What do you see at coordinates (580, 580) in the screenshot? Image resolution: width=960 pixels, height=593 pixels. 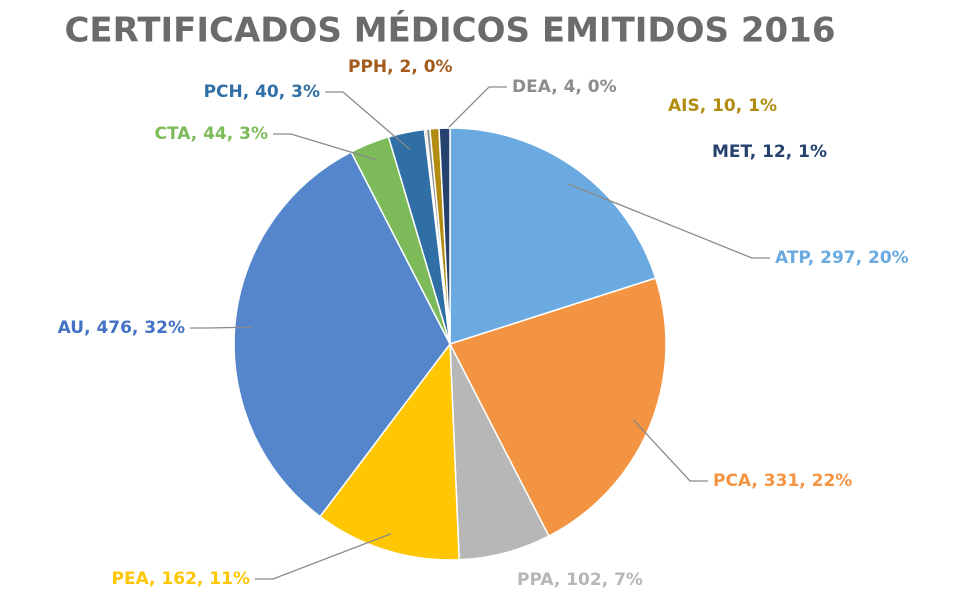 I see `data-label: PPA, 102, 7%` at bounding box center [580, 580].